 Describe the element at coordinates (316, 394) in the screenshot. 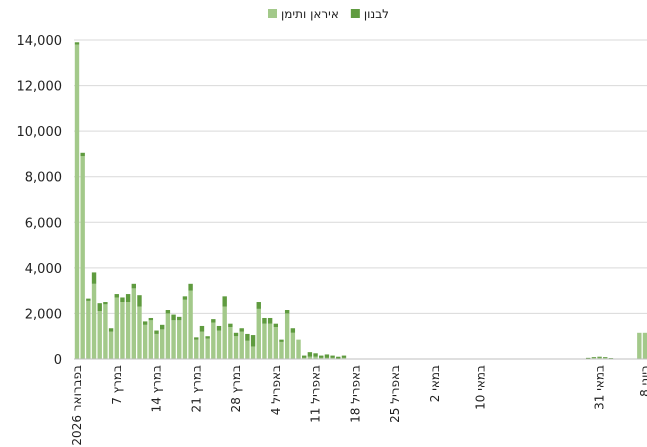

I see `x-tick-label: 11 באפריל` at that location.